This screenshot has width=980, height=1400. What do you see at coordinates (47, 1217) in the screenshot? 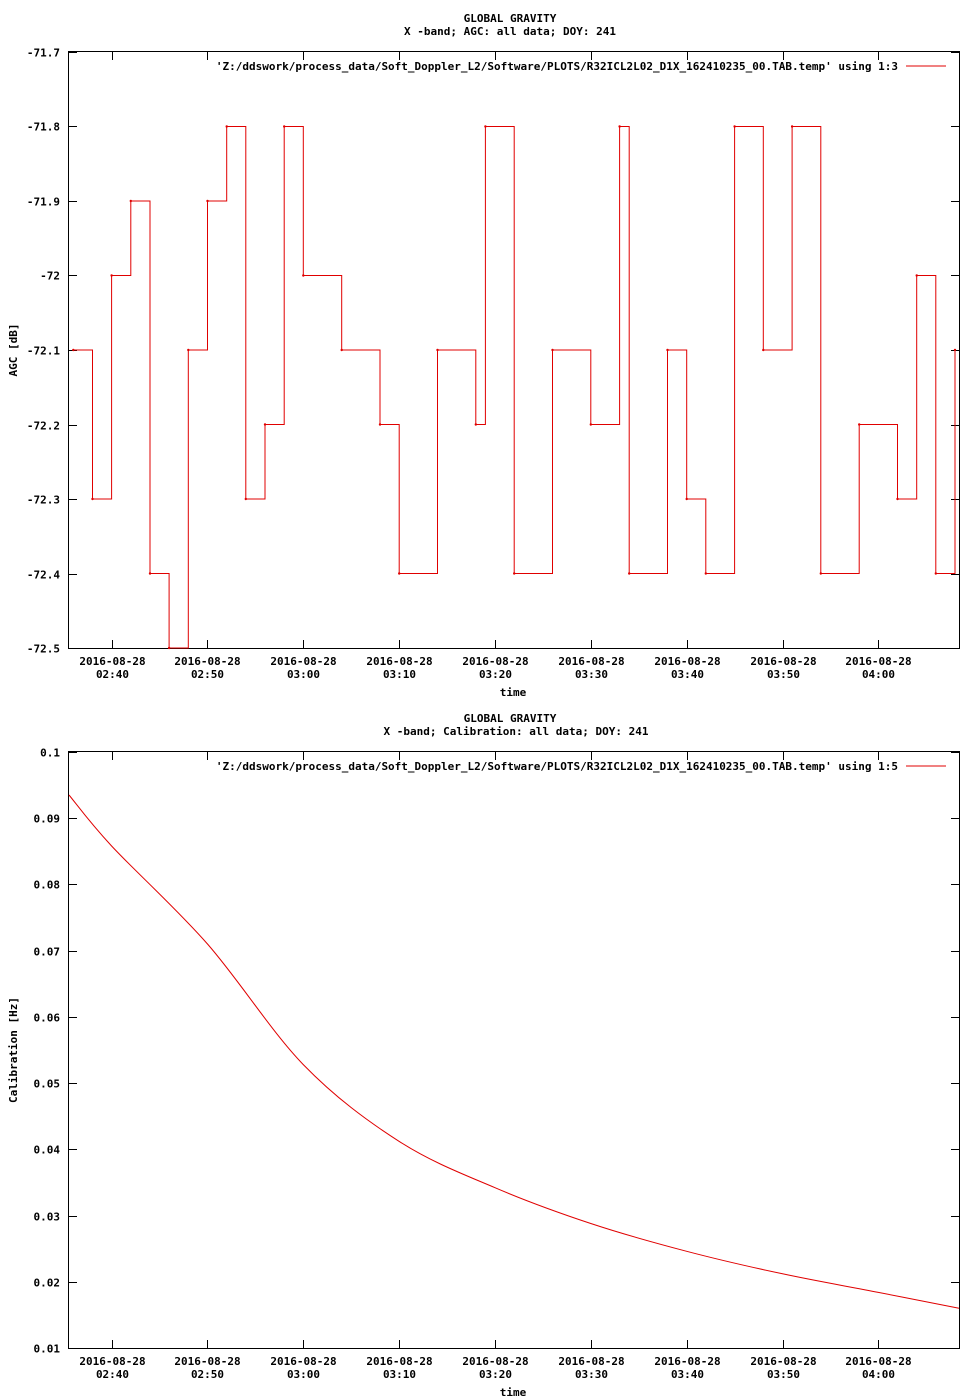
I see `y-tick-label: 0.03` at bounding box center [47, 1217].